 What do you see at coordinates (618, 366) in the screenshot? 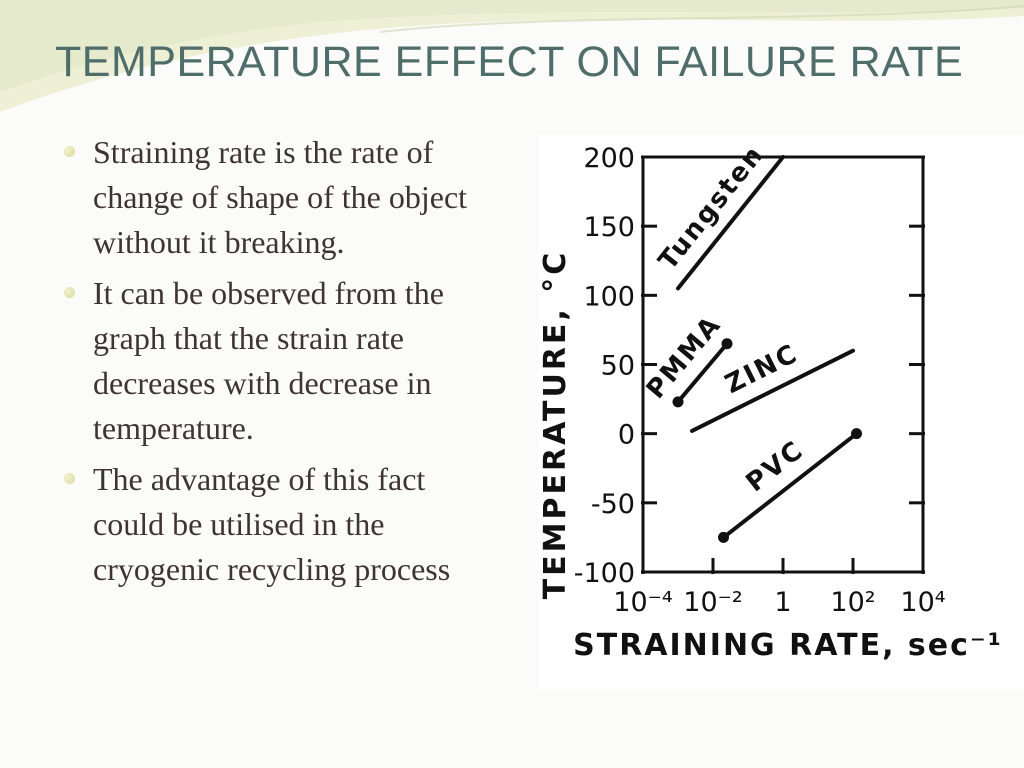
I see `y-tick-label: 50` at bounding box center [618, 366].